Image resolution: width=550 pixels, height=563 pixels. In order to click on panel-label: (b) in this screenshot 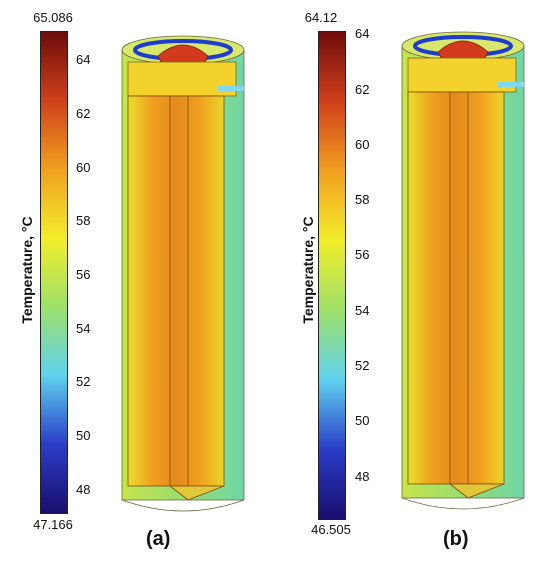, I will do `click(456, 539)`.